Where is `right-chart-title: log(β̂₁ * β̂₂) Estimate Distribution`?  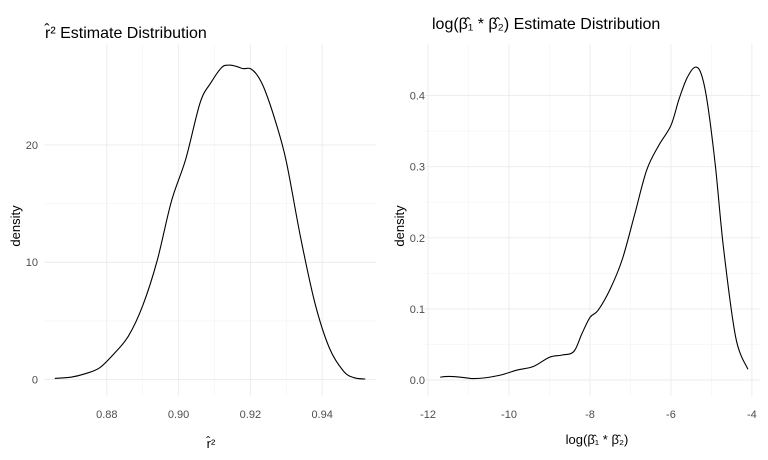 right-chart-title: log(β̂₁ * β̂₂) Estimate Distribution is located at coordinates (546, 24).